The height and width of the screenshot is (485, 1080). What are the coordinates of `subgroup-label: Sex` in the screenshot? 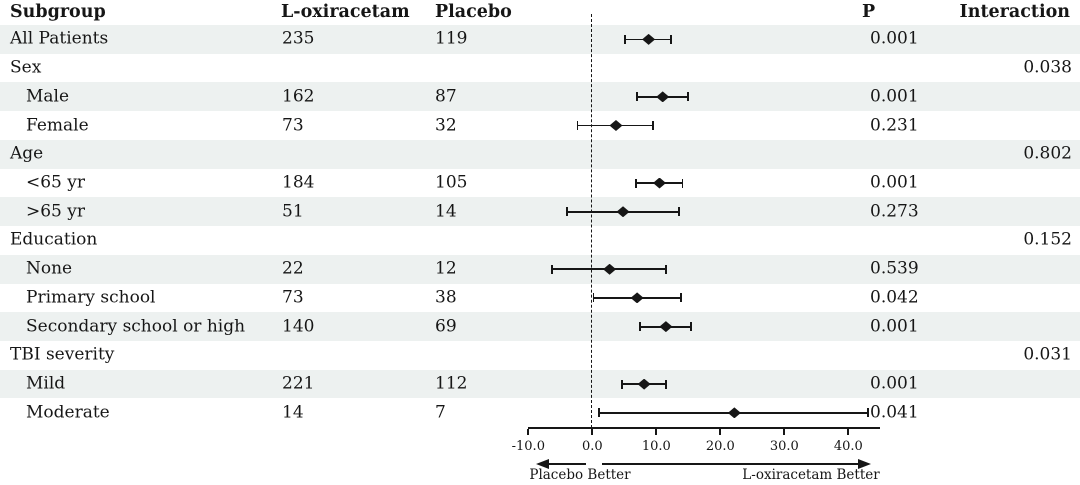 It's located at (26, 67).